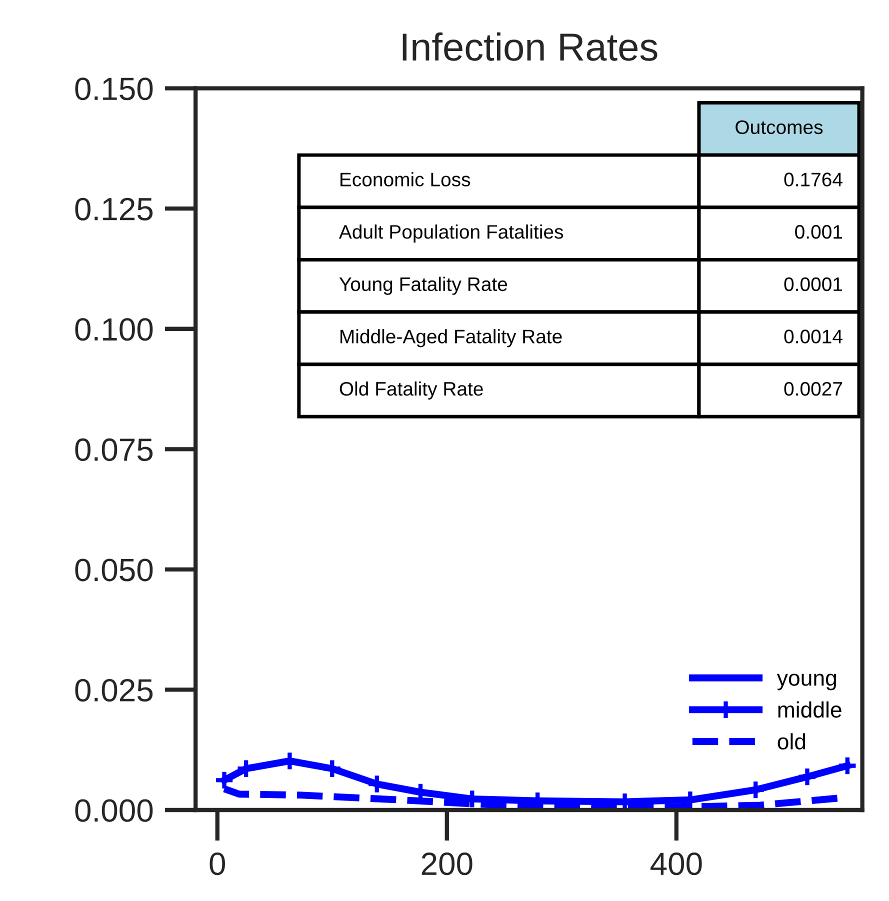  I want to click on annotation: Young Fatality Rate, so click(423, 285).